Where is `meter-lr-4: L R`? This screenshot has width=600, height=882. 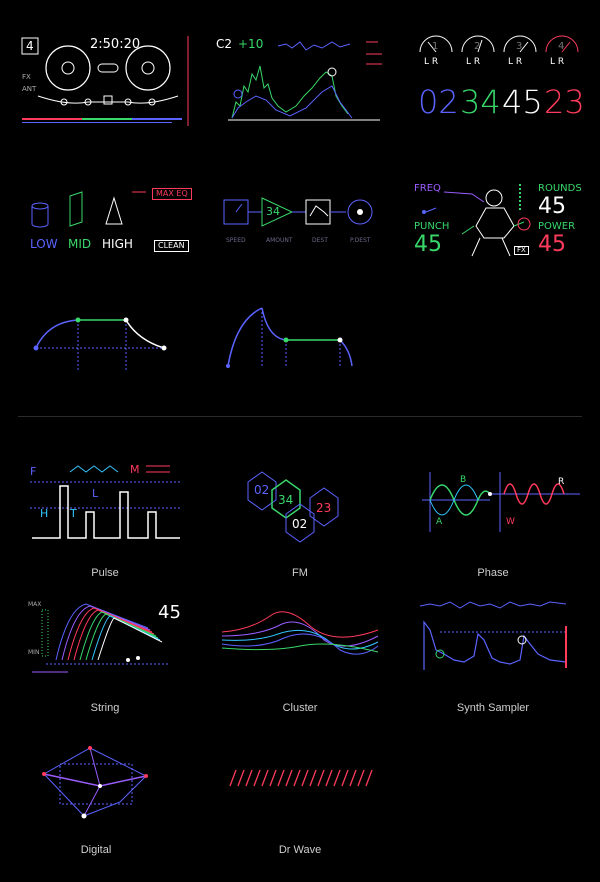
meter-lr-4: L R is located at coordinates (557, 62).